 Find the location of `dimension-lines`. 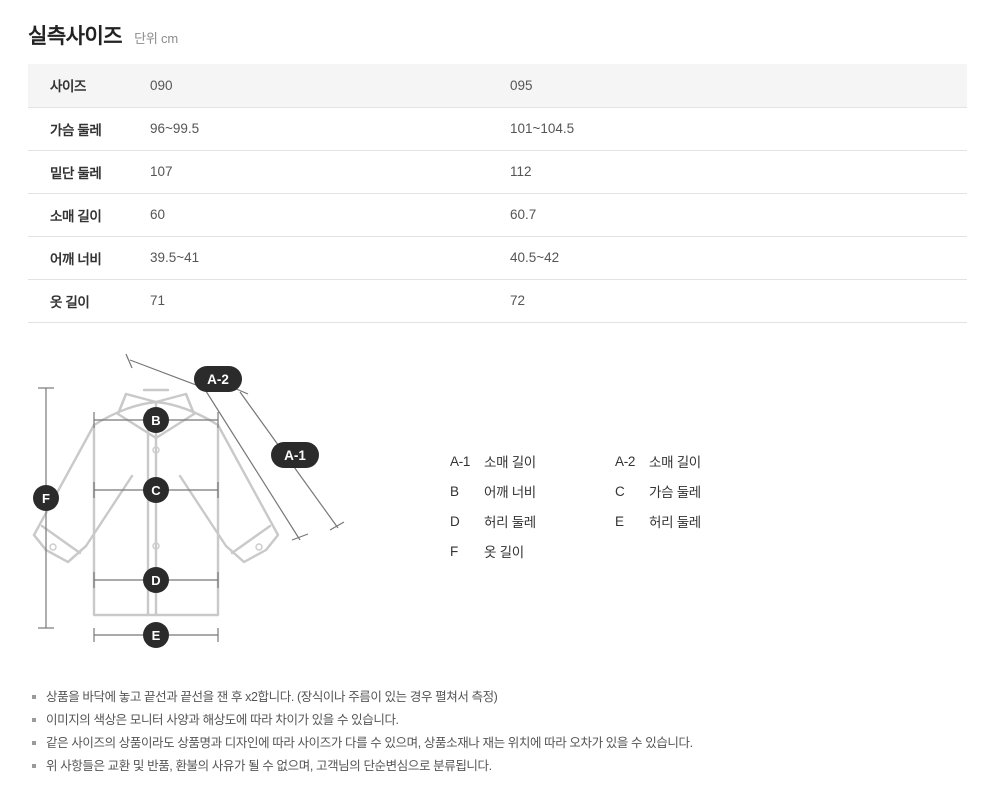

dimension-lines is located at coordinates (191, 497).